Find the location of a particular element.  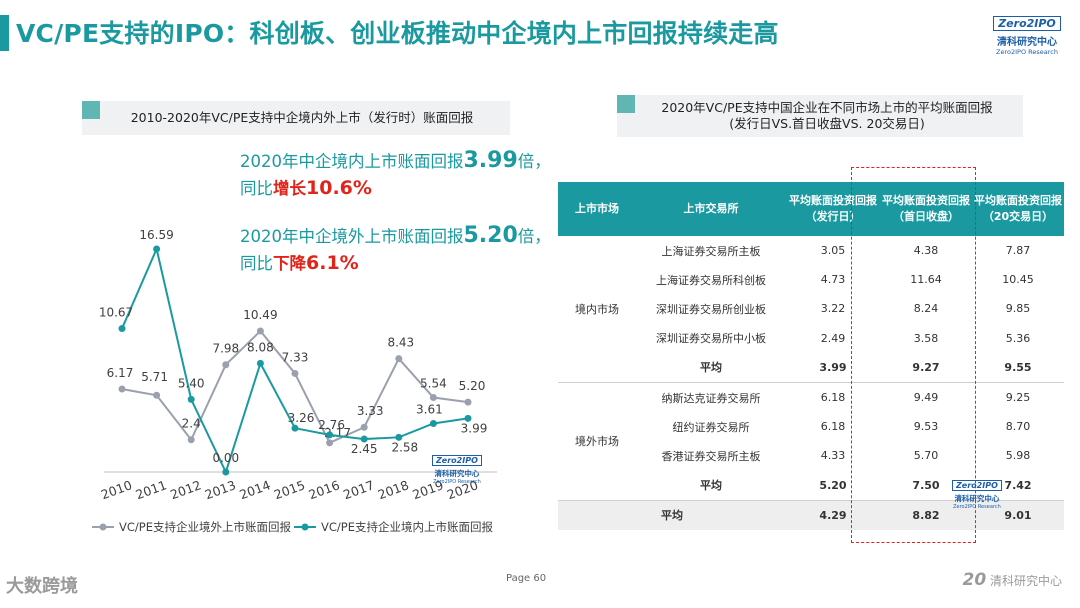

annotation-domestic: 2020年中企境内上市账面回报3.99倍， 同比增长10.6% is located at coordinates (395, 175).